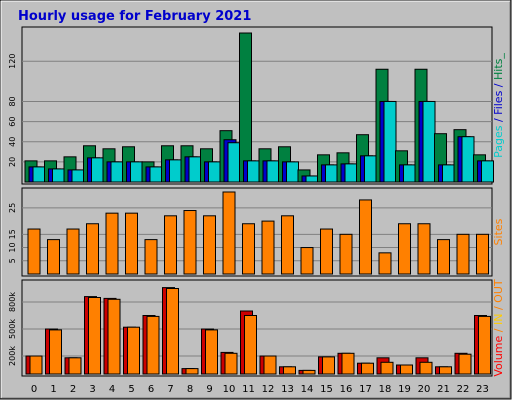 The height and width of the screenshot is (400, 512). What do you see at coordinates (12, 122) in the screenshot?
I see `pages-y-tick-label: 60` at bounding box center [12, 122].